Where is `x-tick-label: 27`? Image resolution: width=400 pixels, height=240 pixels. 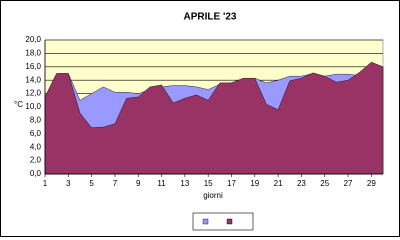 x-tick-label: 27 is located at coordinates (348, 183).